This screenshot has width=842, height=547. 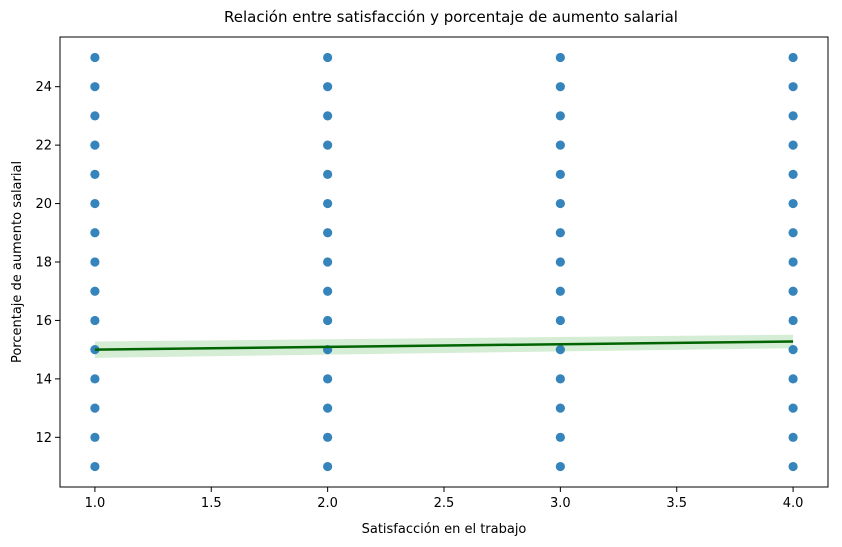 I want to click on x-tick-label: 2.0, so click(x=327, y=503).